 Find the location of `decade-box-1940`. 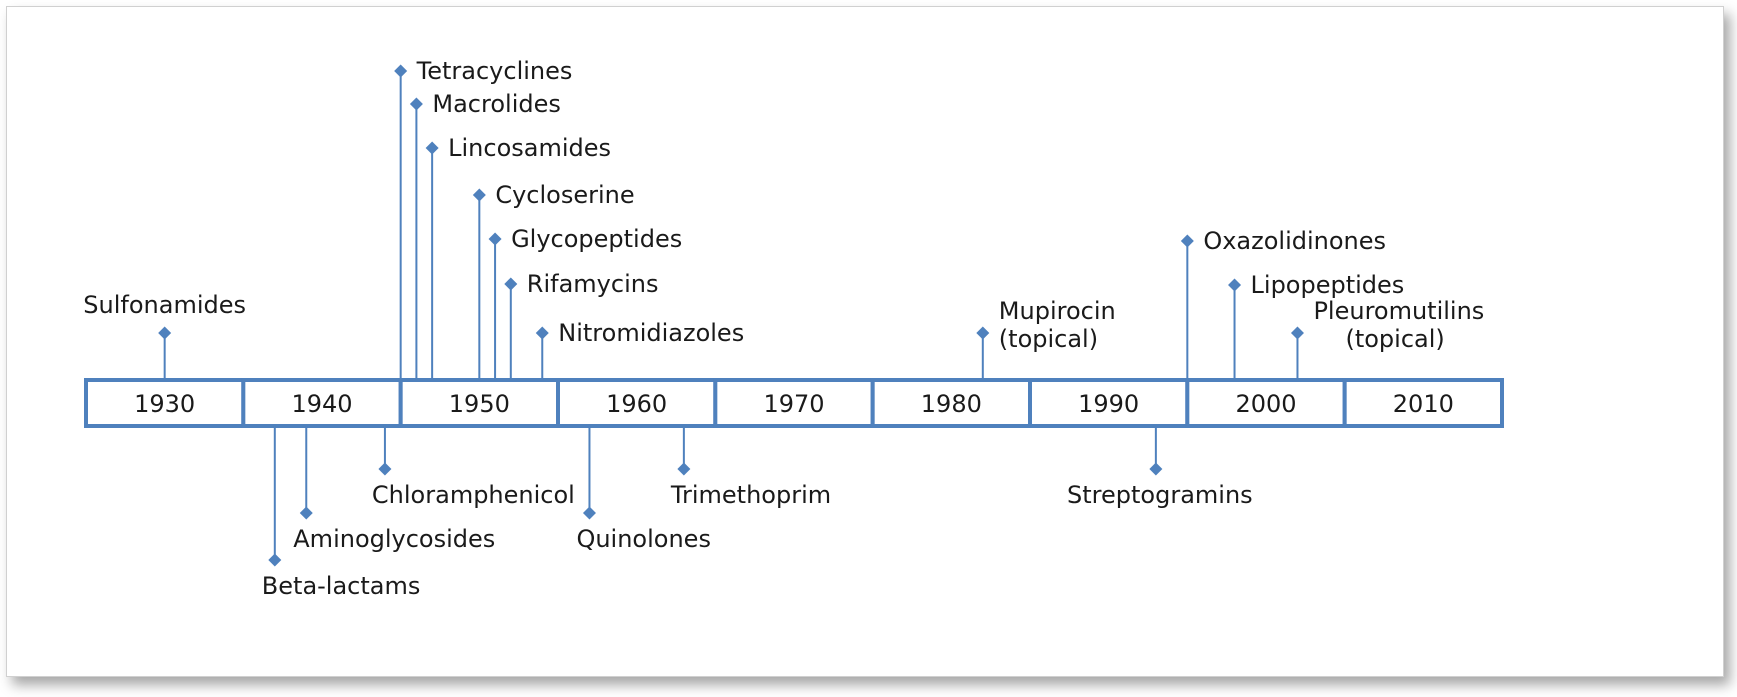

decade-box-1940 is located at coordinates (322, 403).